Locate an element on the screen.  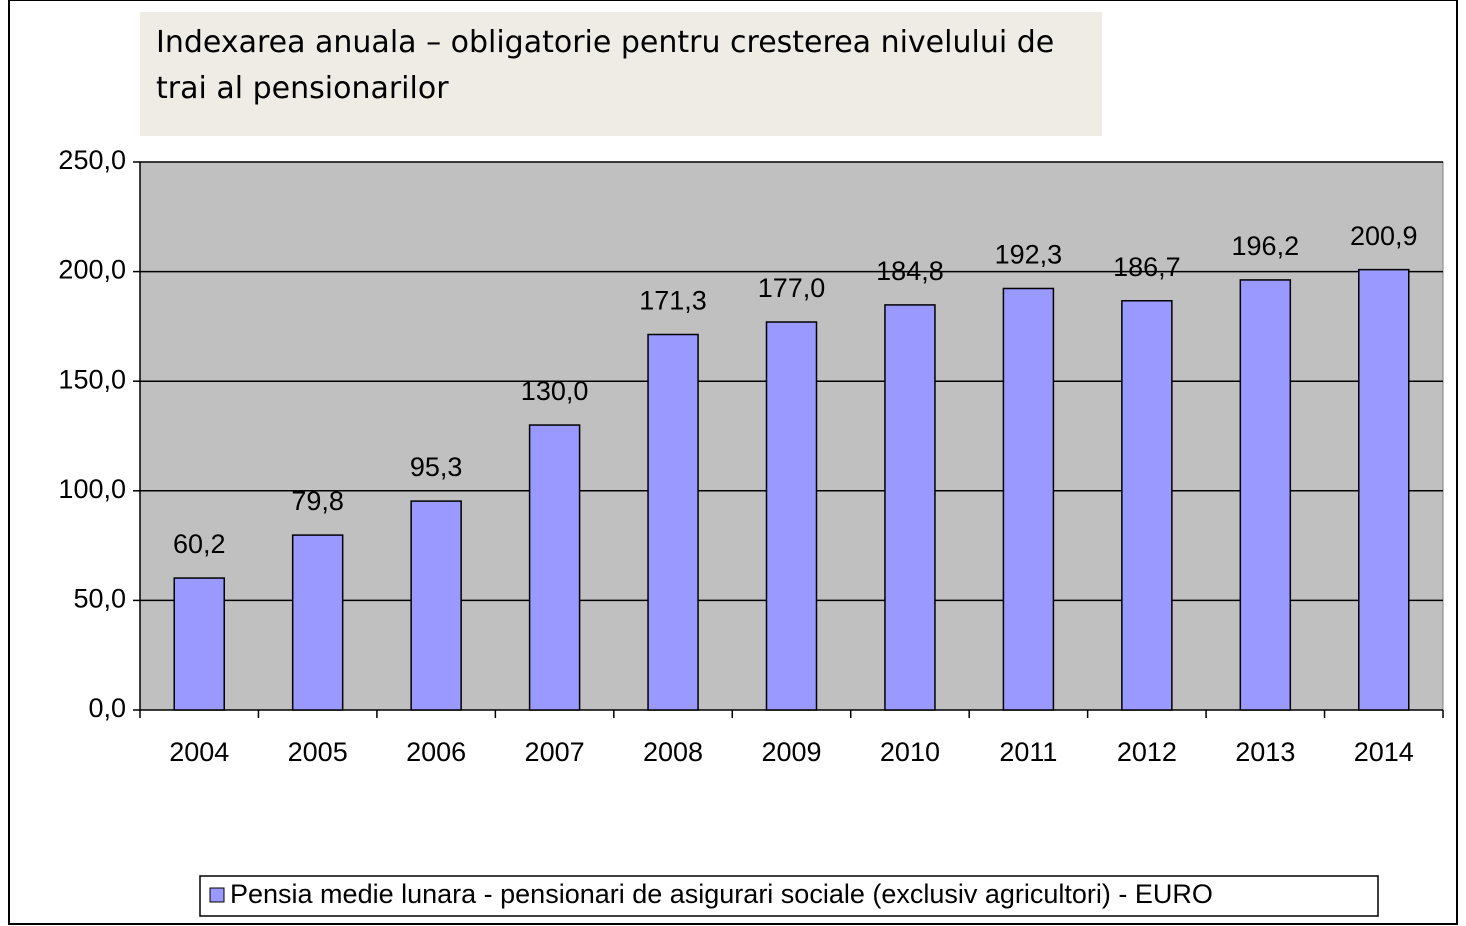
value-label: 200,9 is located at coordinates (1384, 236).